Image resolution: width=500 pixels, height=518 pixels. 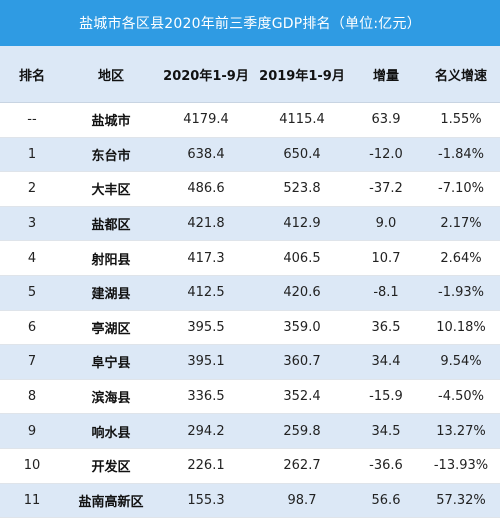 I want to click on header-increase: 增量, so click(x=386, y=74).